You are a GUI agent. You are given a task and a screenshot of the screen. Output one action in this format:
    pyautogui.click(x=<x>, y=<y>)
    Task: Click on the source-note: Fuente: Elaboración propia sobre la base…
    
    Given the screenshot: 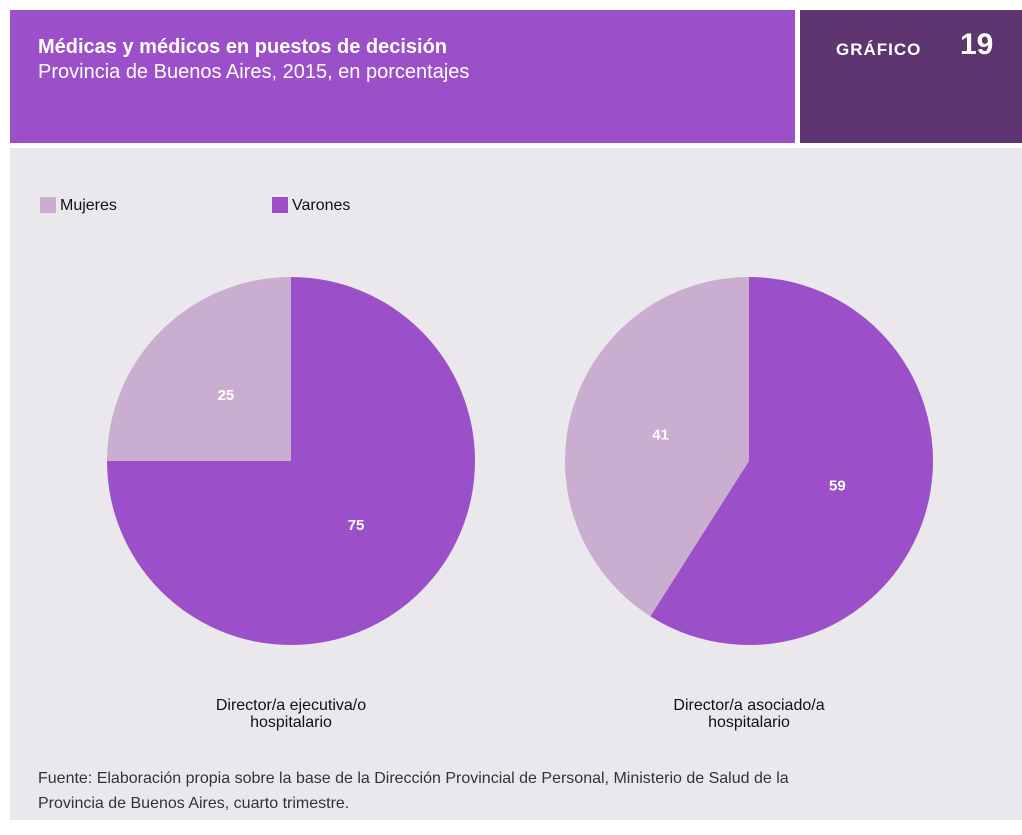 What is the action you would take?
    pyautogui.click(x=413, y=791)
    